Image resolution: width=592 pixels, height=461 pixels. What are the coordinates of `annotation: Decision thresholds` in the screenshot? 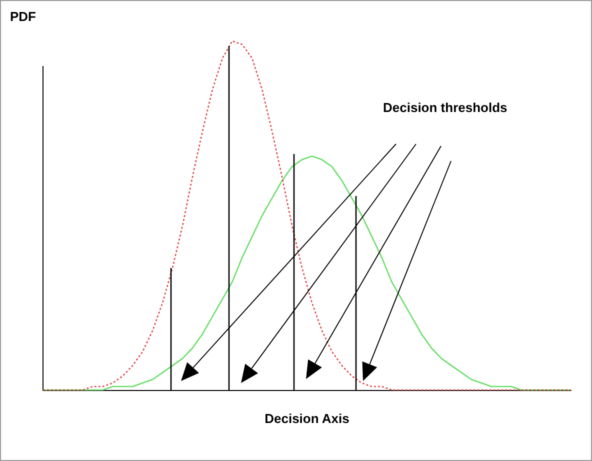 It's located at (445, 107).